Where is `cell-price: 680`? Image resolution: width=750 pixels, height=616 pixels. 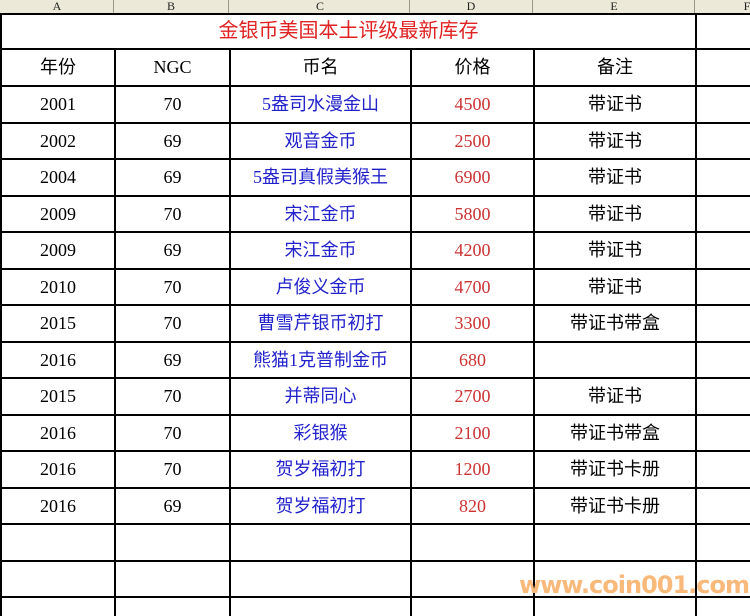 cell-price: 680 is located at coordinates (473, 360).